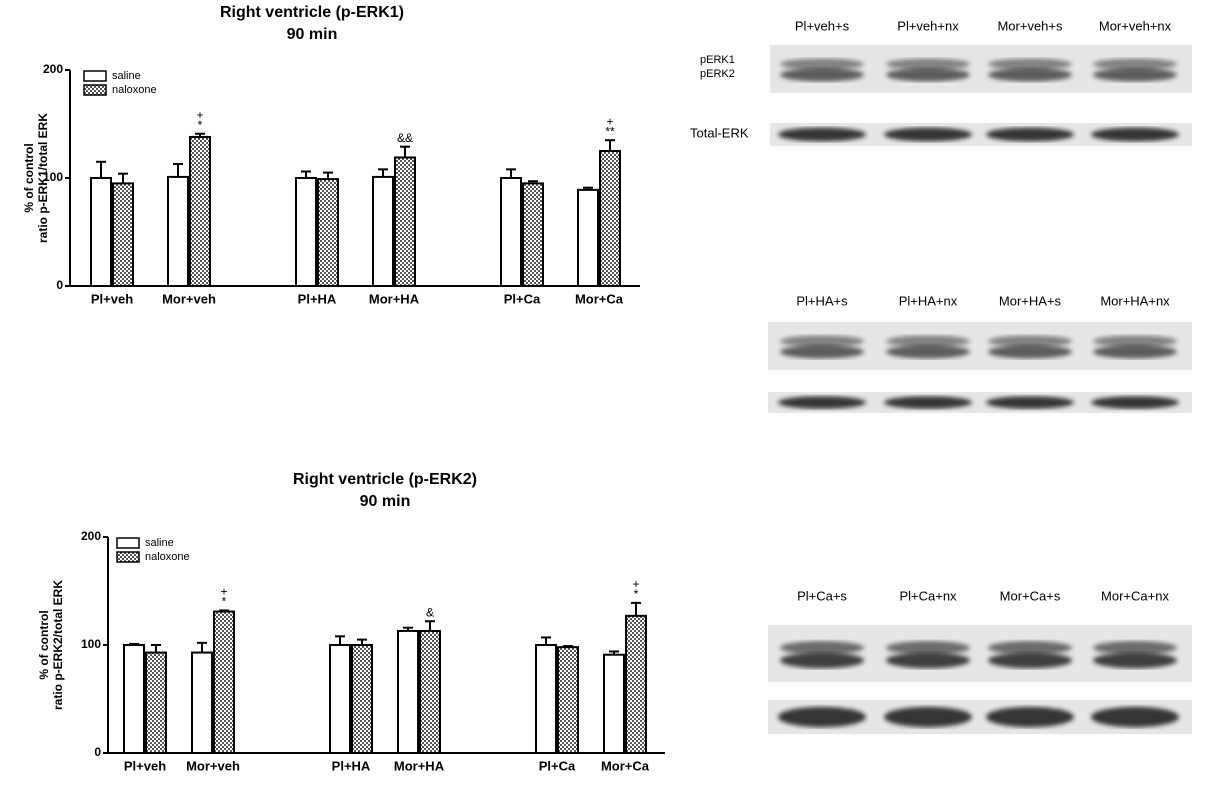 Image resolution: width=1205 pixels, height=787 pixels. What do you see at coordinates (385, 479) in the screenshot?
I see `chart-title: Right ventricle (p-ERK2)` at bounding box center [385, 479].